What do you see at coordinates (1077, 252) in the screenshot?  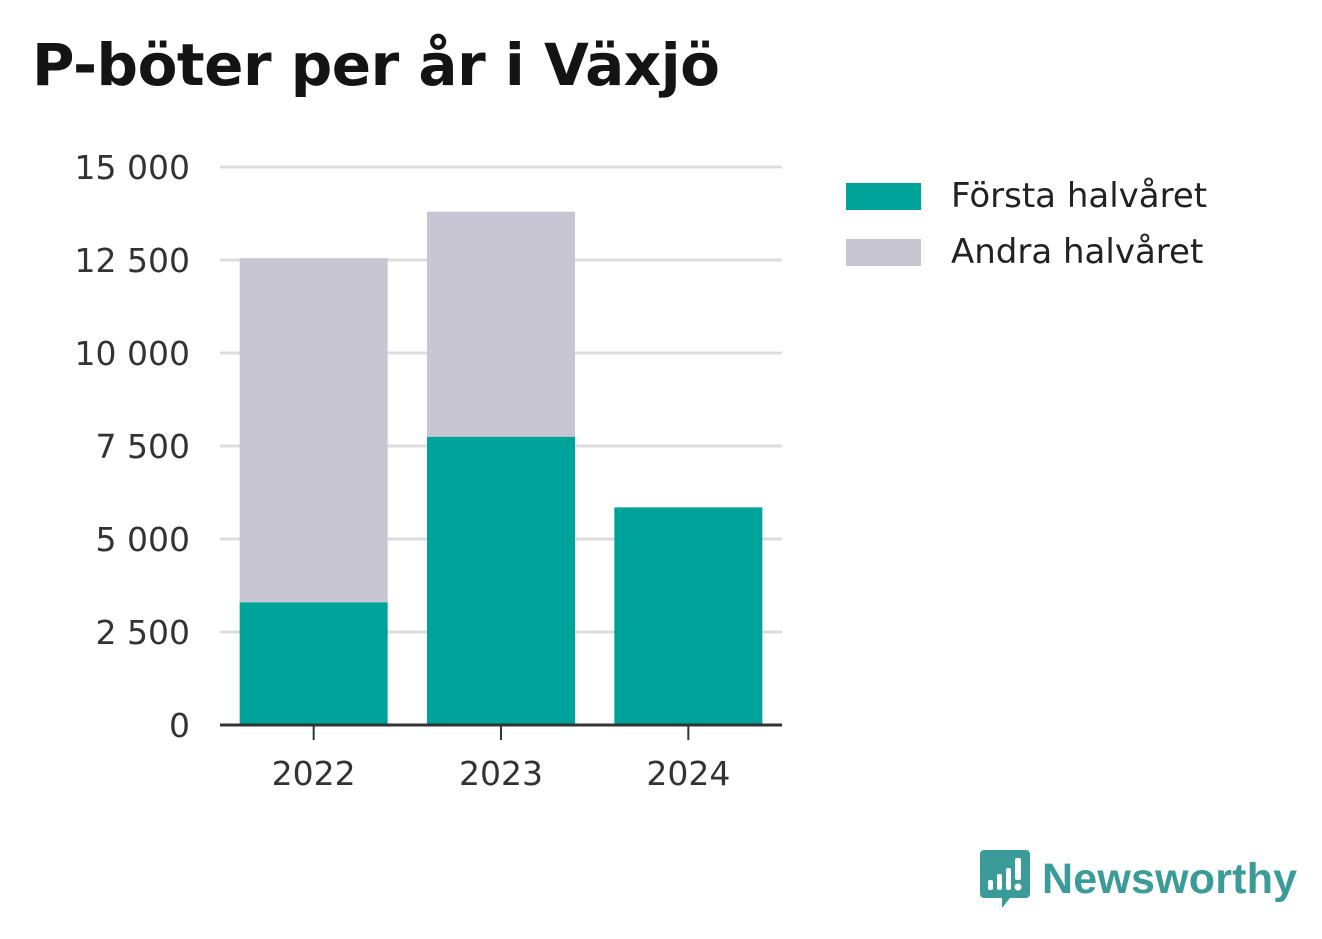 I see `legend-label-second-half: Andra halvåret` at bounding box center [1077, 252].